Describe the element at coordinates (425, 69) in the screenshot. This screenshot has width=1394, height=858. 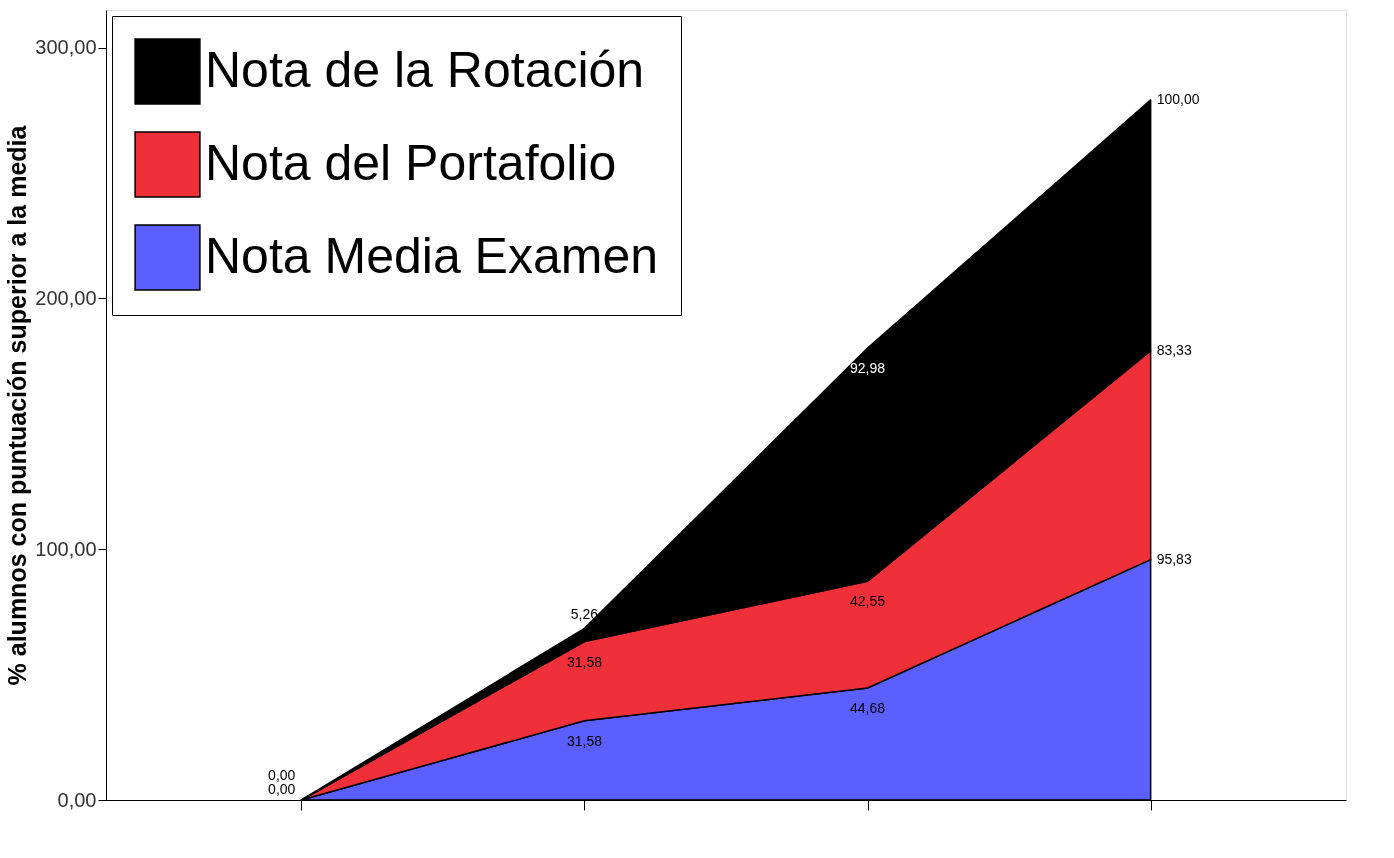
I see `legend-label: Nota de la Rotación` at that location.